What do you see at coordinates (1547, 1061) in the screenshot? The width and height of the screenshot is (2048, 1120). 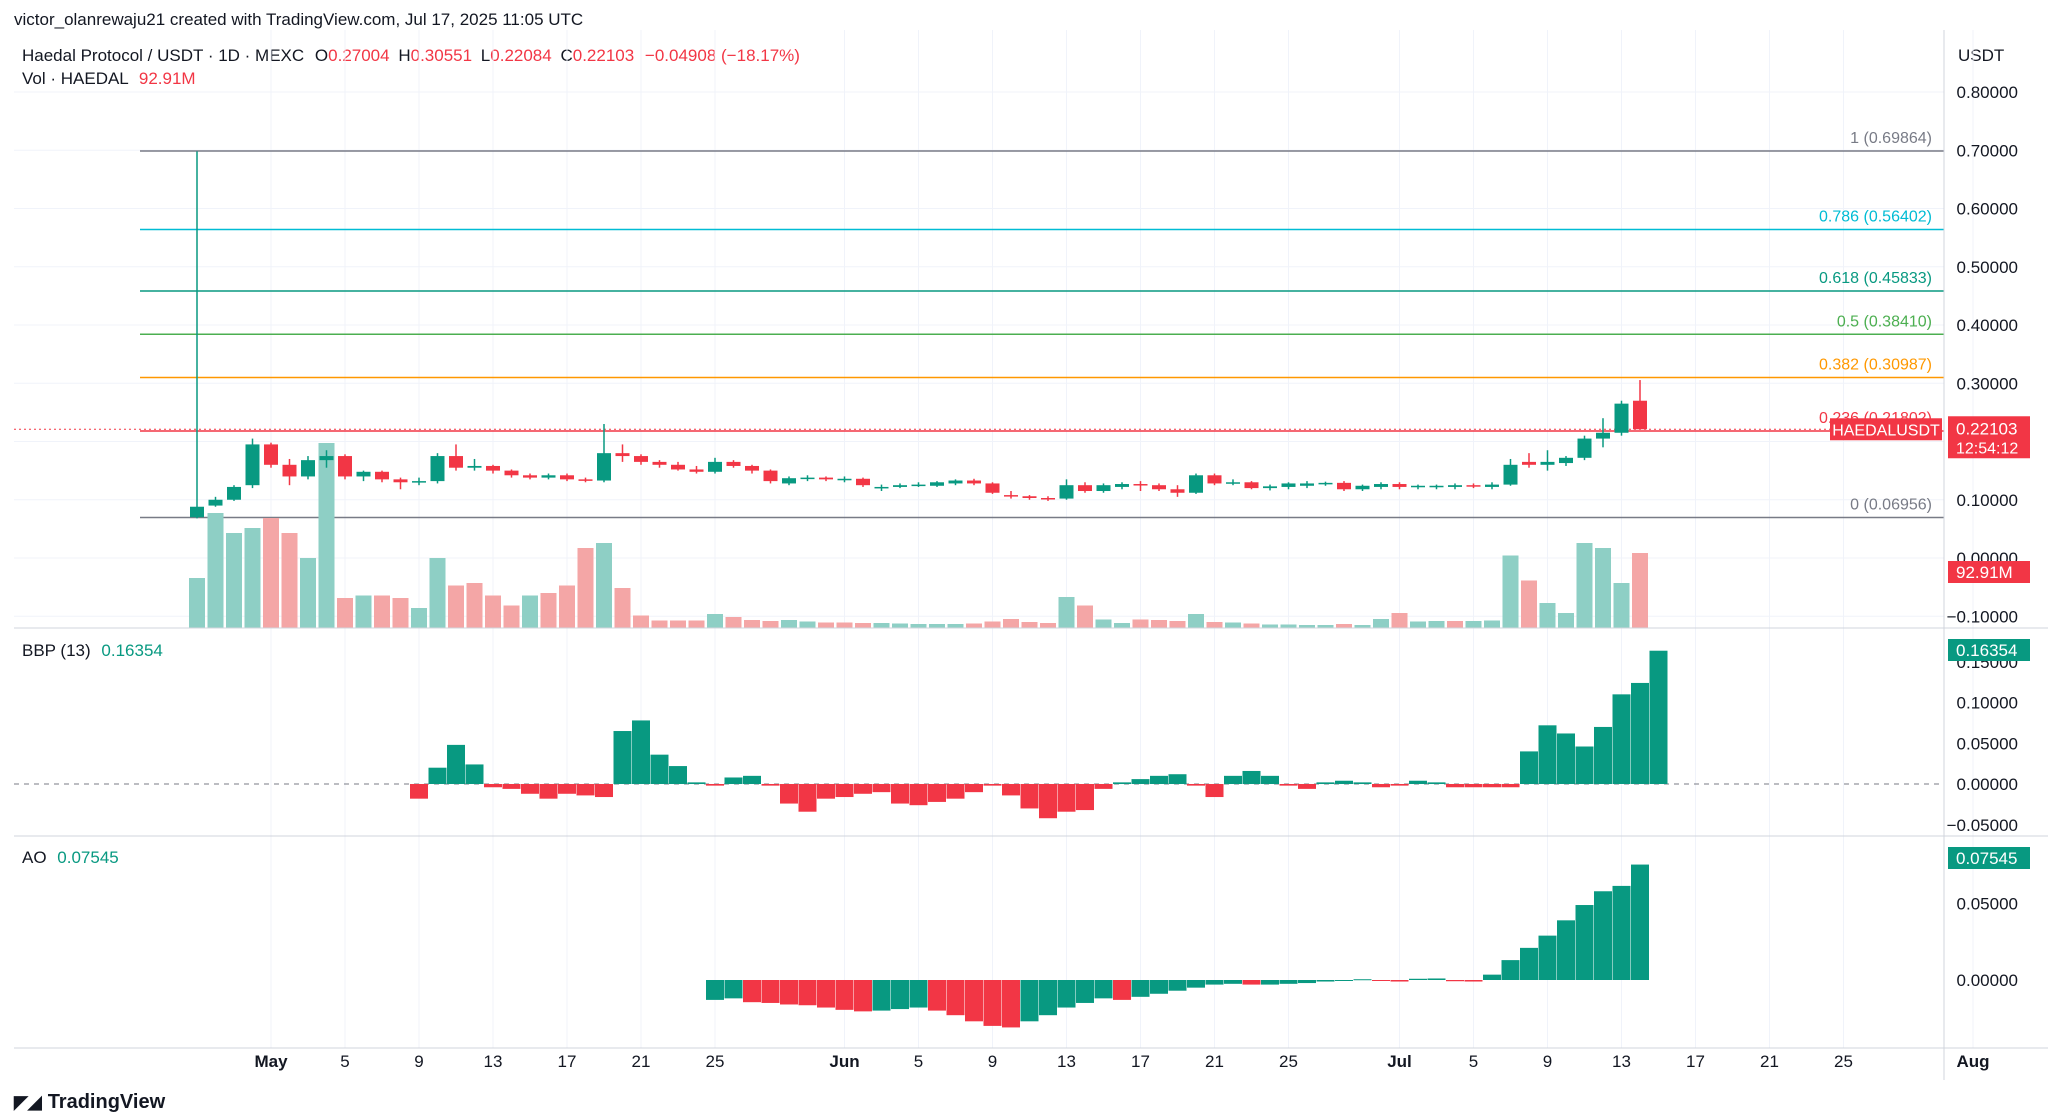 I see `time-axis-tick: 9` at bounding box center [1547, 1061].